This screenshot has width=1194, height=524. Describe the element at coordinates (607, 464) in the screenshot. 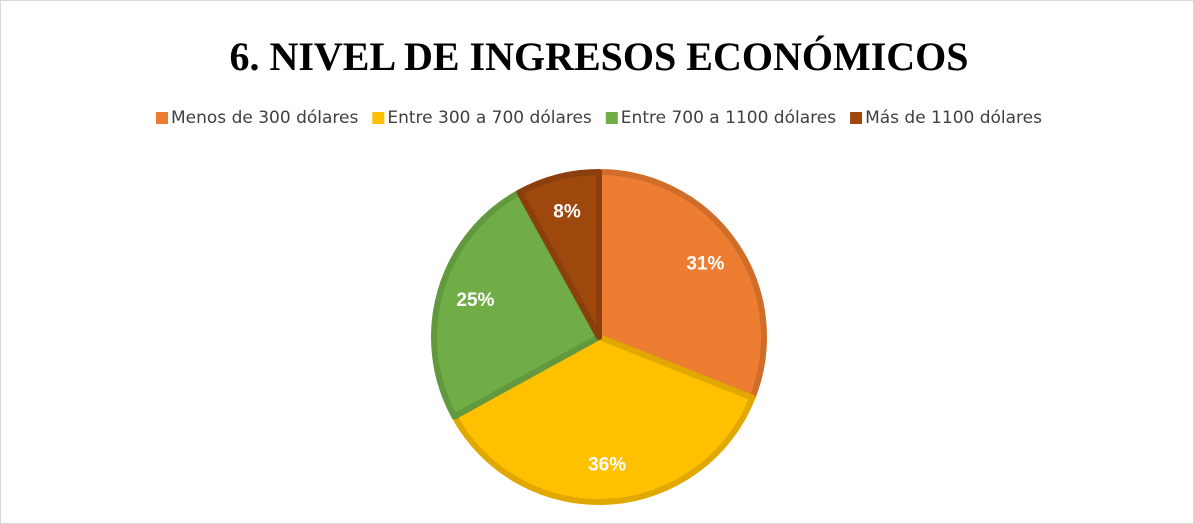

I see `data-label: 36%` at that location.